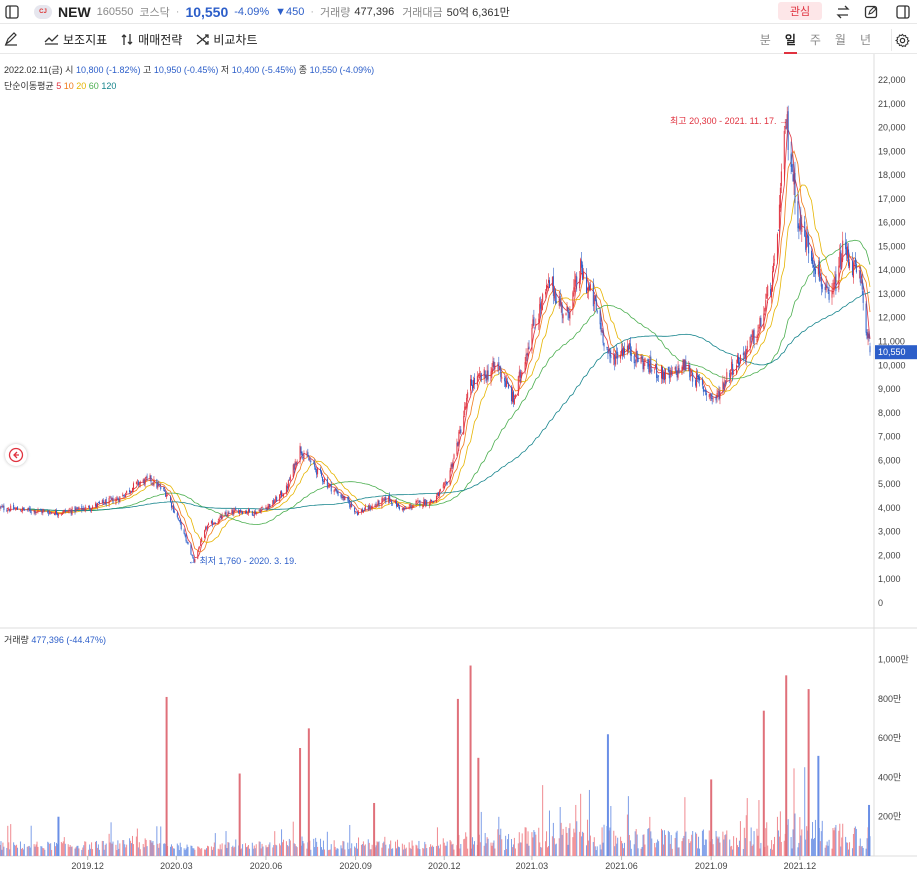 This screenshot has height=870, width=917. What do you see at coordinates (765, 40) in the screenshot?
I see `period-tab-minute: 분` at bounding box center [765, 40].